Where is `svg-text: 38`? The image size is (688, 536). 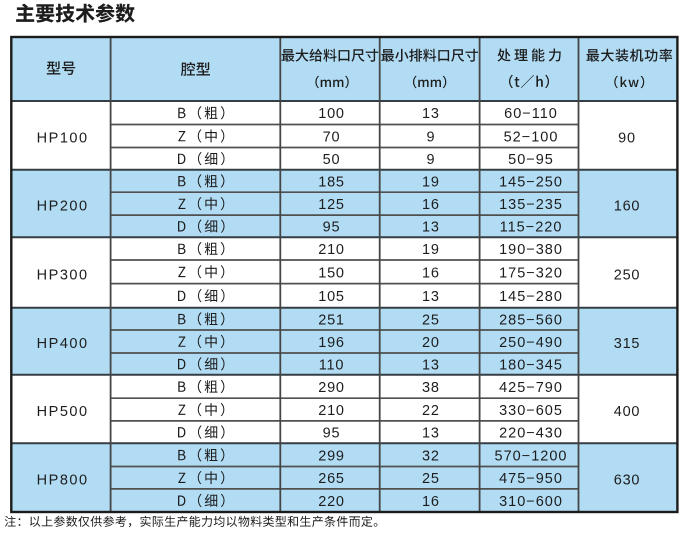
svg-text: 38 is located at coordinates (431, 388).